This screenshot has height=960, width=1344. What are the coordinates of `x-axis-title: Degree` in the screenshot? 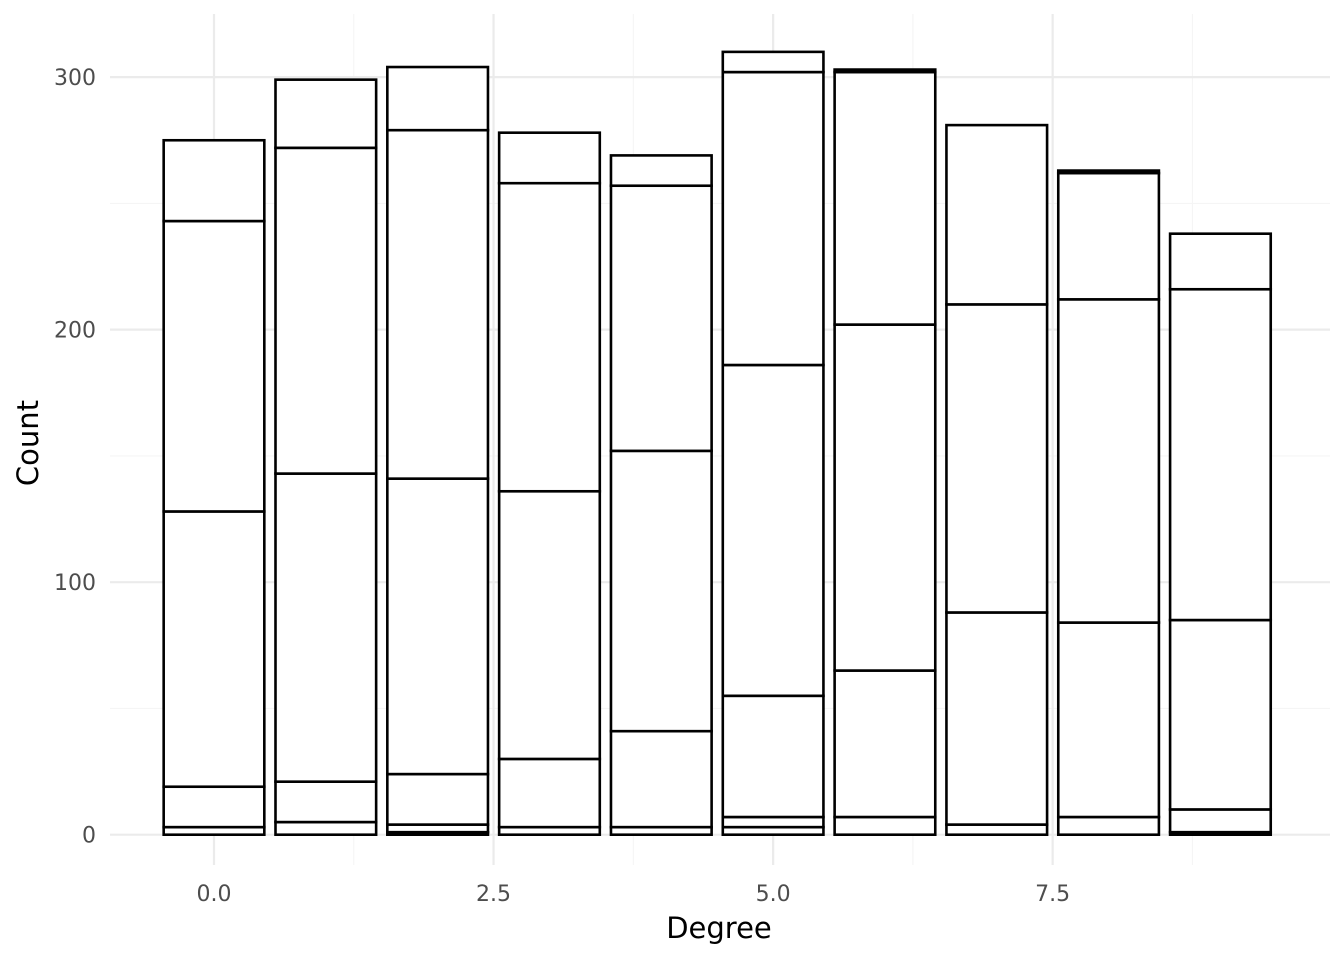 It's located at (719, 928).